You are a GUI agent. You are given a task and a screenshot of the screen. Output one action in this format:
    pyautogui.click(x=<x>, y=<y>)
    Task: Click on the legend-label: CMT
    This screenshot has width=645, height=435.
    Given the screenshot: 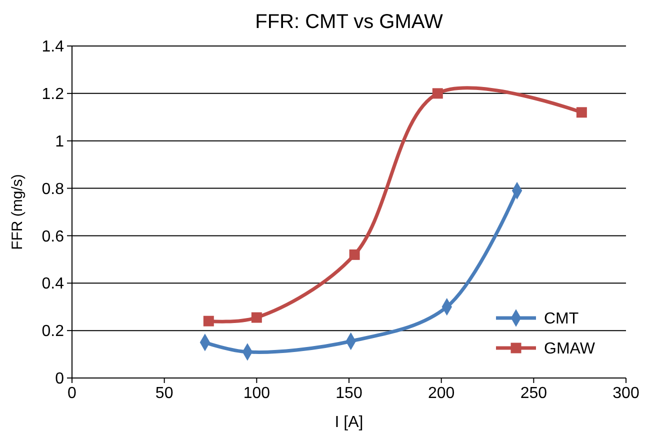 What is the action you would take?
    pyautogui.click(x=561, y=319)
    